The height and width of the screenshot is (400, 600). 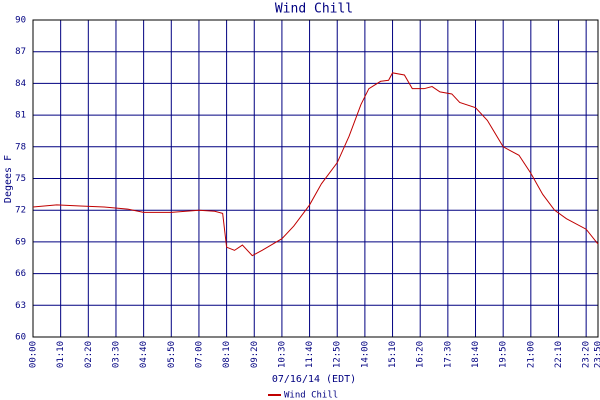 I want to click on x-tick-label: 08:10, so click(x=227, y=354).